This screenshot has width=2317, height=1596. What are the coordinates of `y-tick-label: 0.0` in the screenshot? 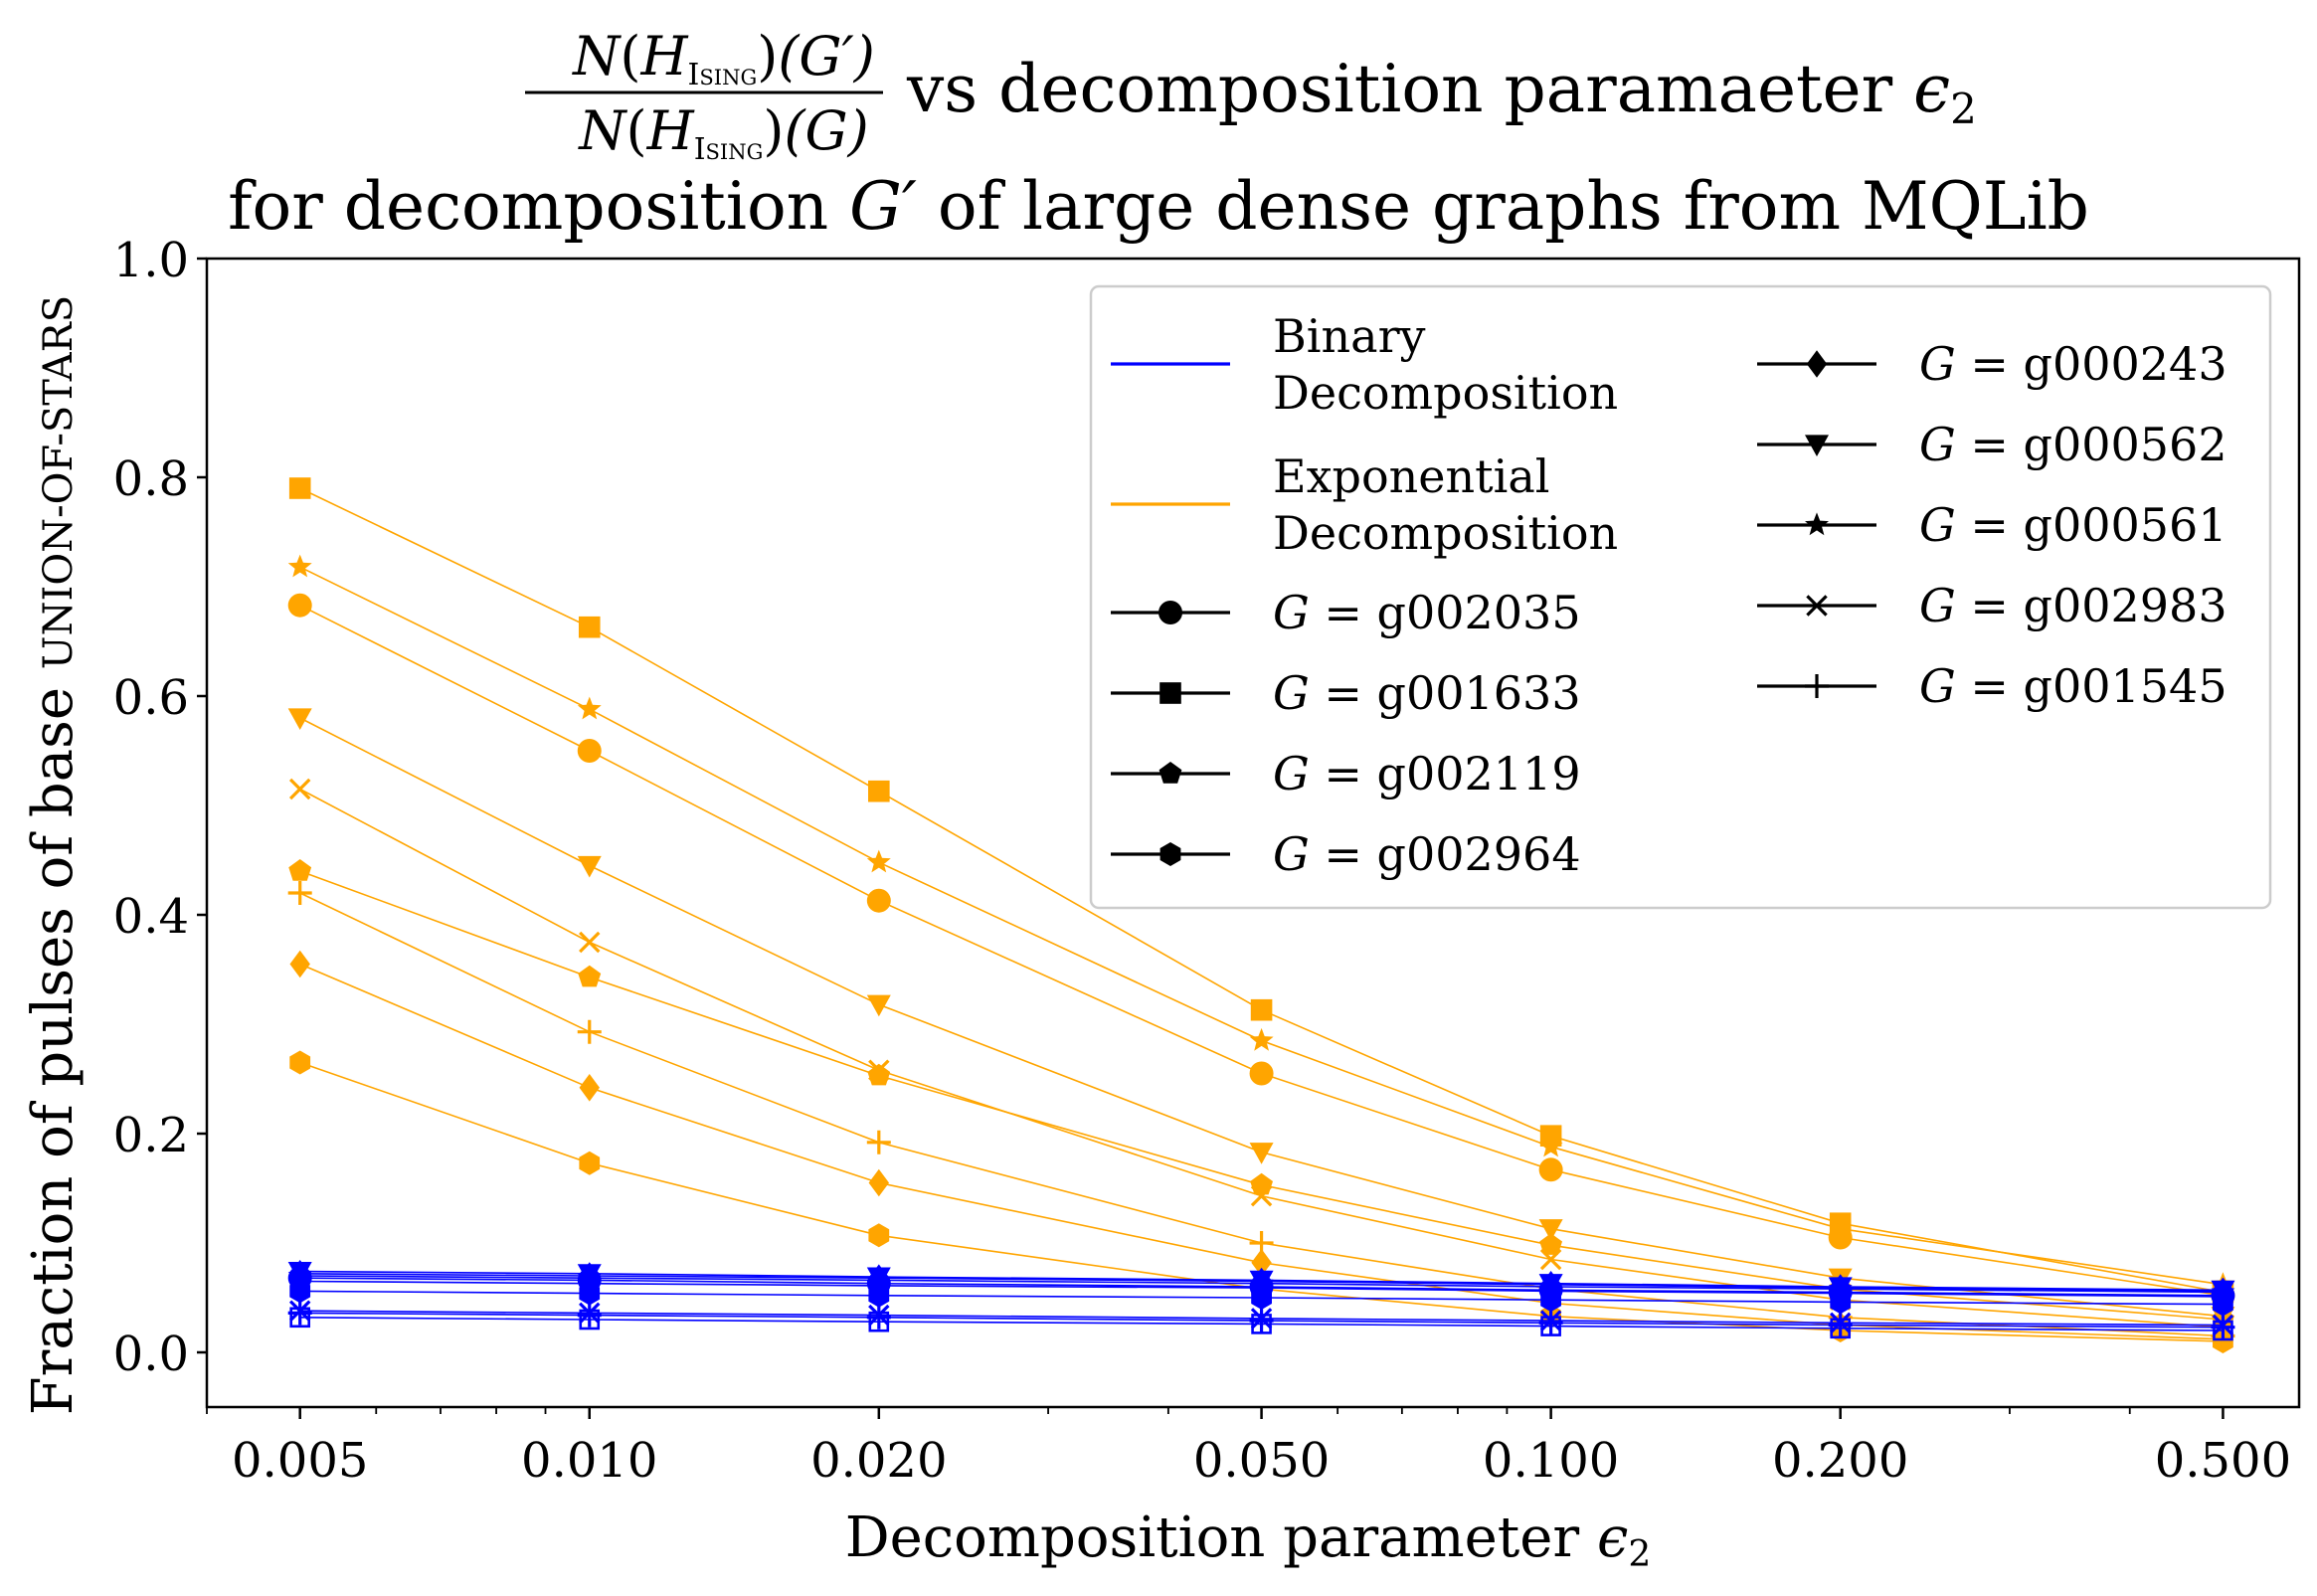 It's located at (151, 1354).